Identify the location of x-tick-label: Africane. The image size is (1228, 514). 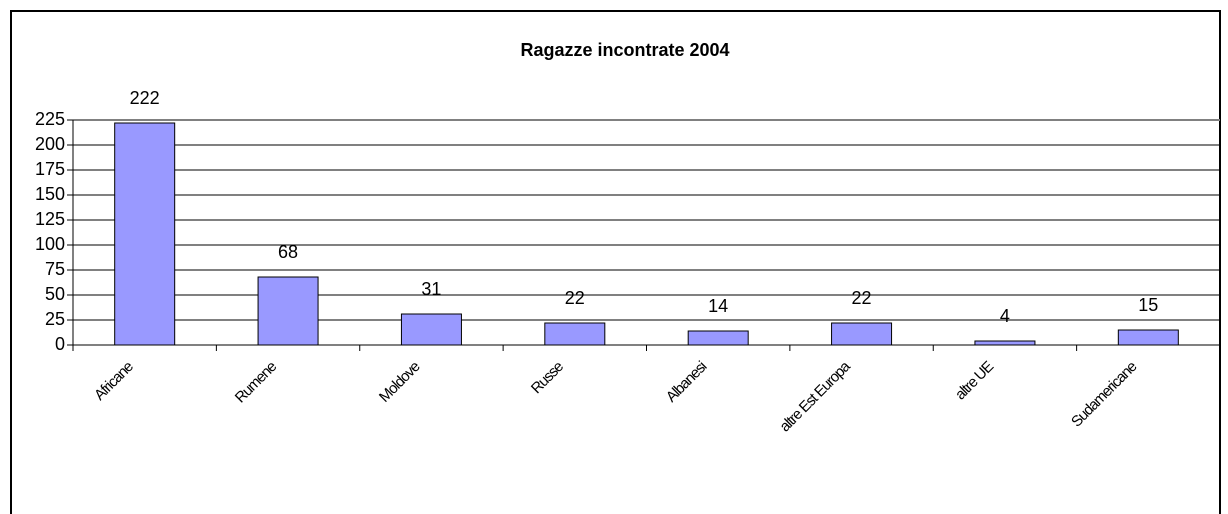
(114, 381).